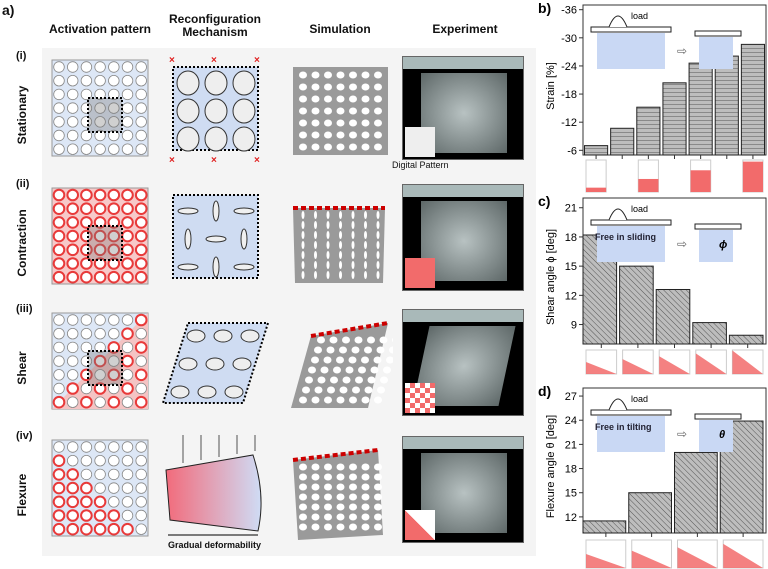 The image size is (768, 569). What do you see at coordinates (631, 412) in the screenshot?
I see `inset-plate` at bounding box center [631, 412].